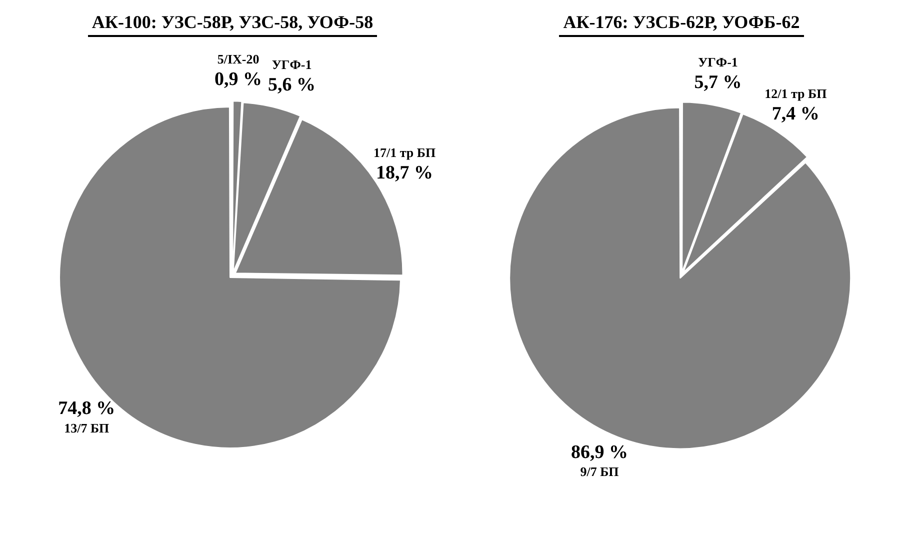  What do you see at coordinates (238, 58) in the screenshot?
I see `slice-label: 5/IX-20` at bounding box center [238, 58].